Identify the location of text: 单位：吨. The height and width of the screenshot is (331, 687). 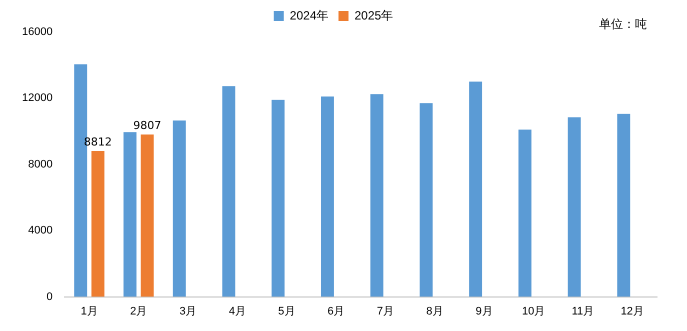
(623, 24).